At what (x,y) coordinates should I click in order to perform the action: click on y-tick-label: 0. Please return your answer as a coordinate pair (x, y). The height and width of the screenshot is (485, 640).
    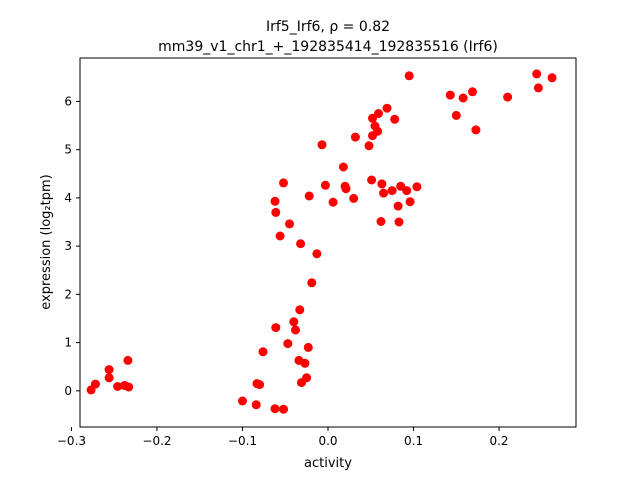
    Looking at the image, I should click on (68, 391).